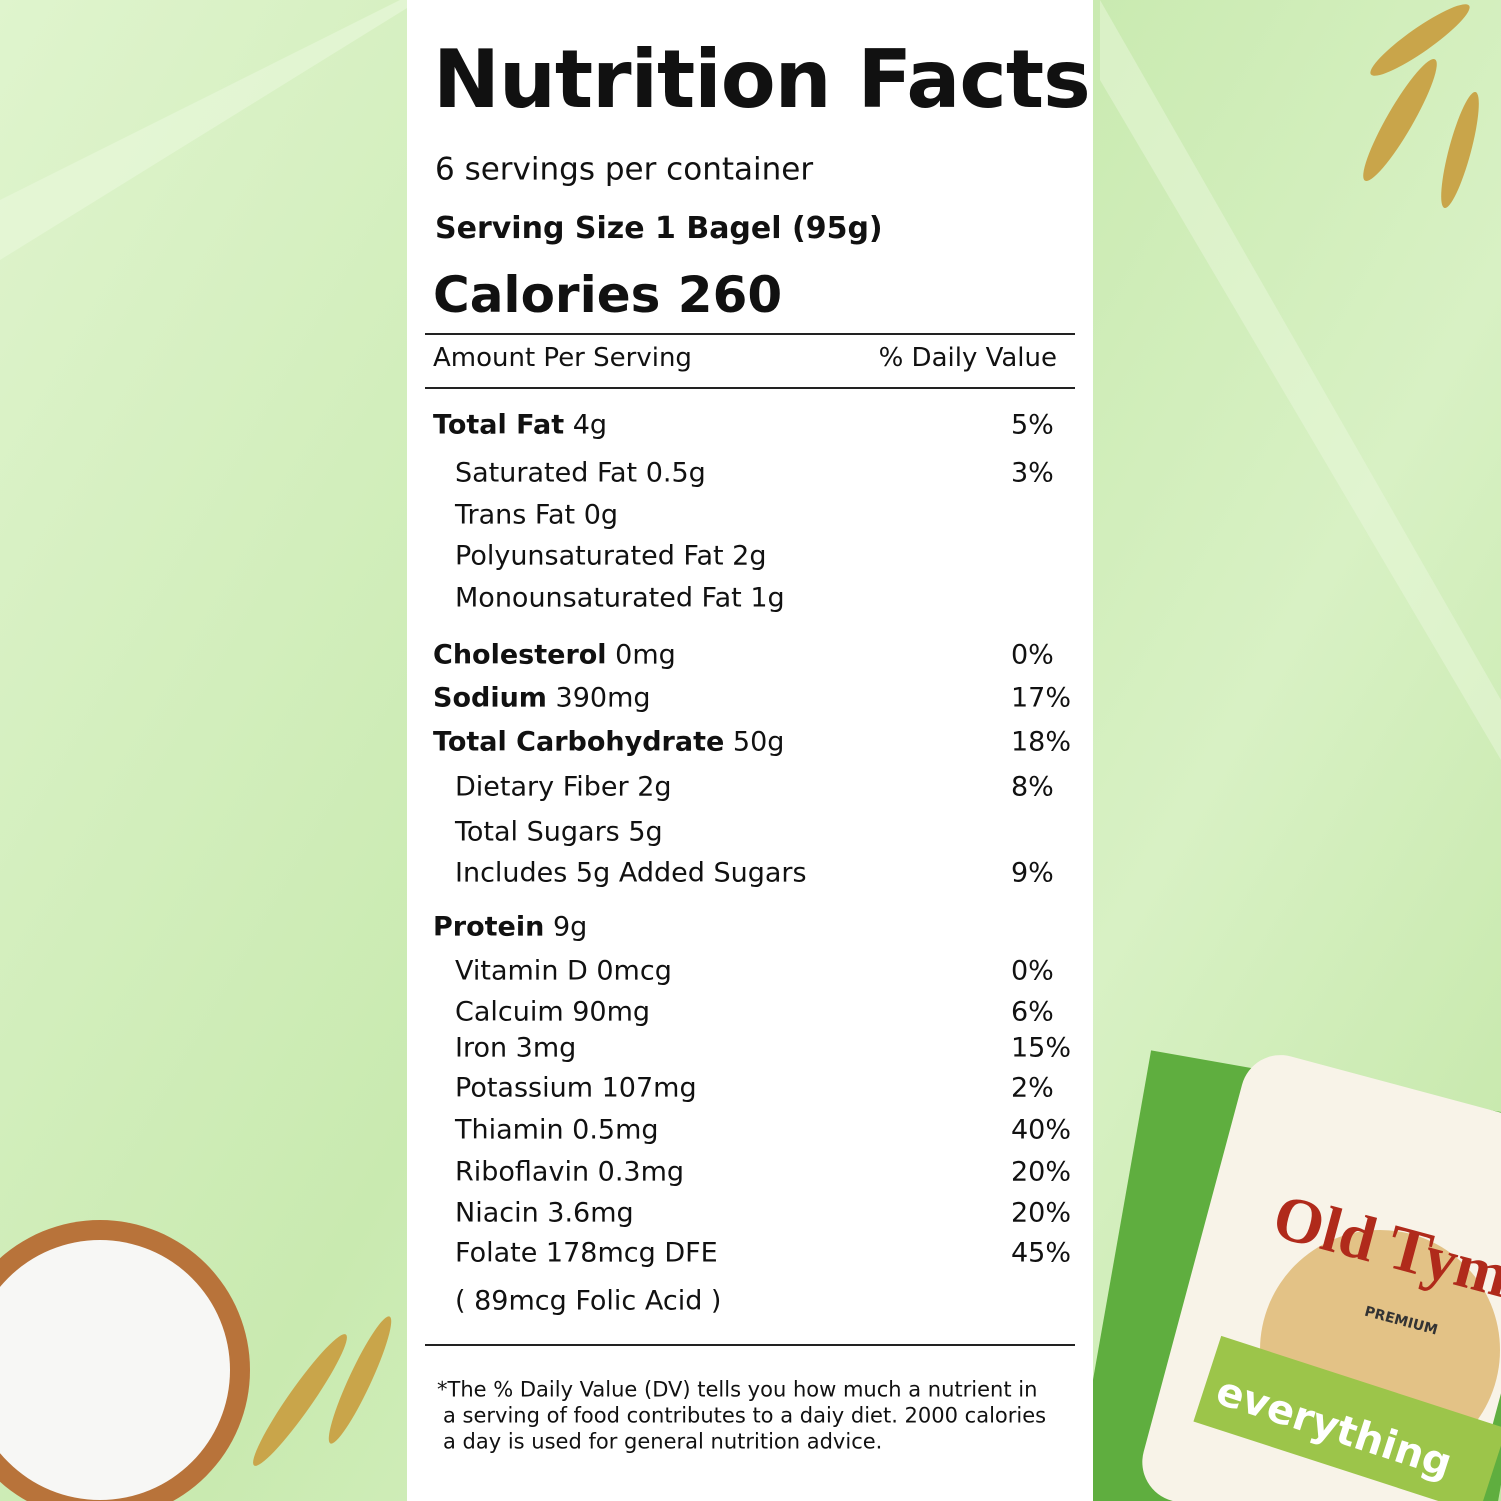 The height and width of the screenshot is (1501, 1501). What do you see at coordinates (645, 655) in the screenshot?
I see `nutrient-amount: 0mg` at bounding box center [645, 655].